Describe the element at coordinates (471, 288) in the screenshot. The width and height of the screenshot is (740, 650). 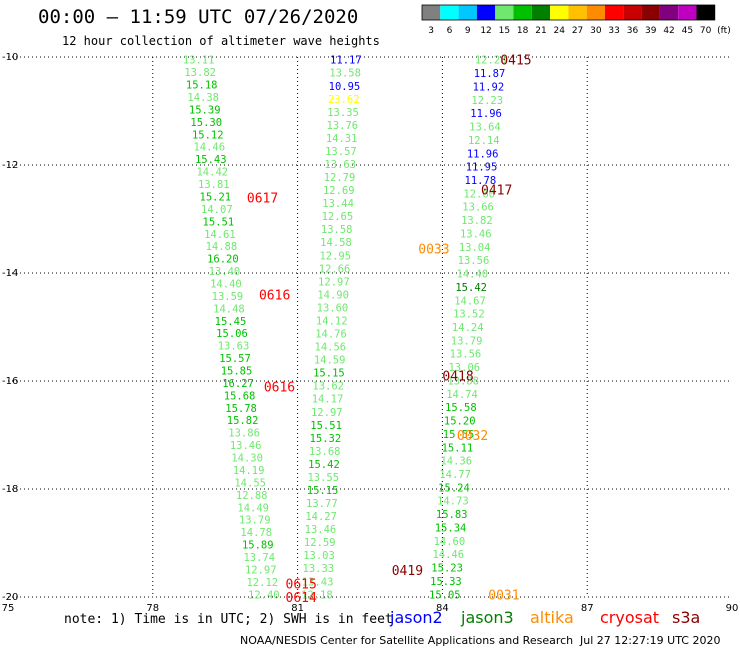
I see `swh-value-label: 15.42` at that location.